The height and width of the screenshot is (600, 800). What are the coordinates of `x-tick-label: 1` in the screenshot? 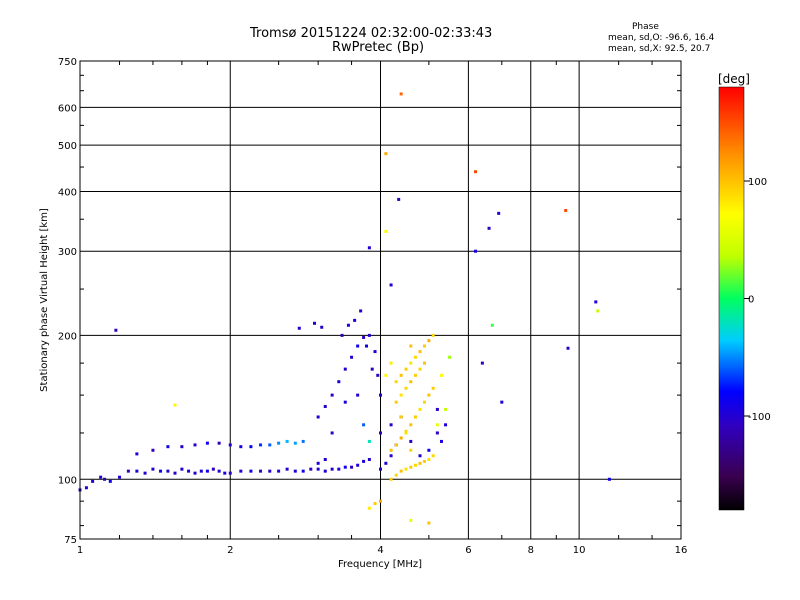 It's located at (80, 550).